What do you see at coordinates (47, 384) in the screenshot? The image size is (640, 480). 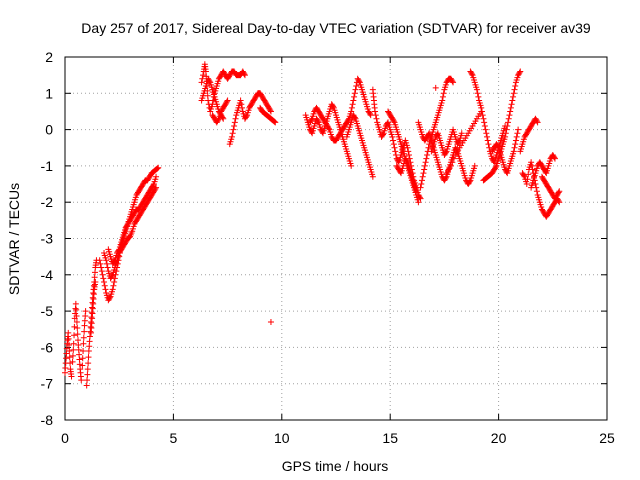 I see `y-tick-label: -7` at bounding box center [47, 384].